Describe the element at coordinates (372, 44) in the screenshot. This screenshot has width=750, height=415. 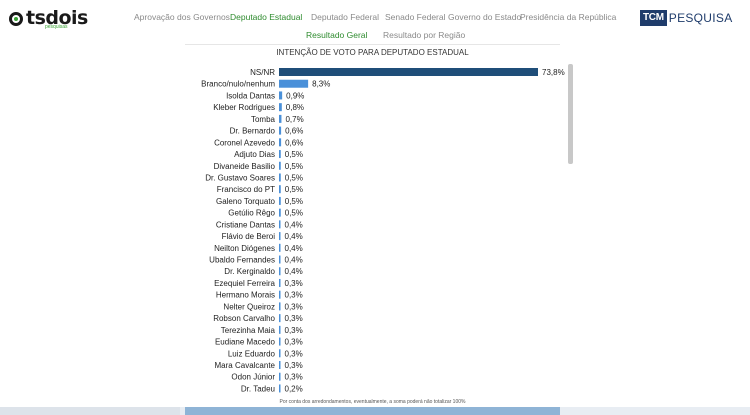
I see `chart-top-divider` at that location.